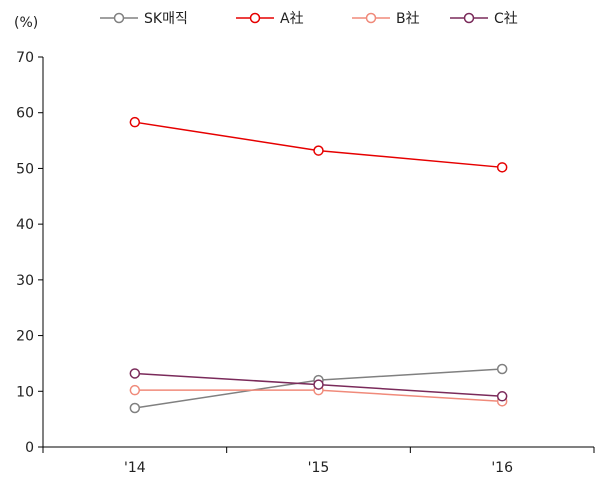 The width and height of the screenshot is (596, 479). I want to click on legend-label: SK매직, so click(166, 19).